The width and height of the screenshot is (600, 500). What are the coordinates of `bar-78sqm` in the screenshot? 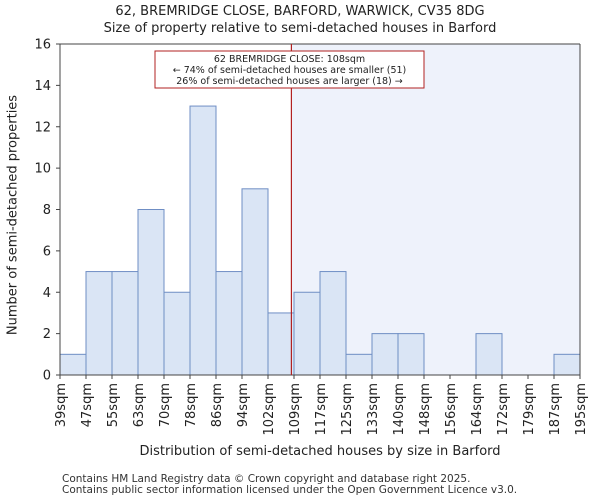 It's located at (203, 240).